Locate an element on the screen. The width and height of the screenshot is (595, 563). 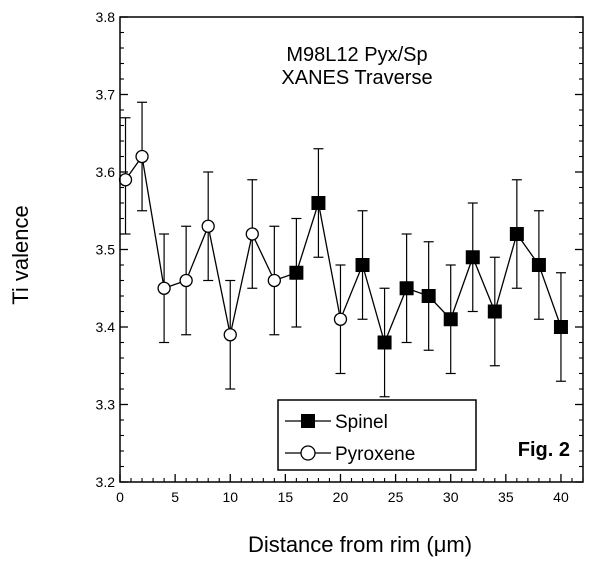
x-tick-label: 40 is located at coordinates (561, 497).